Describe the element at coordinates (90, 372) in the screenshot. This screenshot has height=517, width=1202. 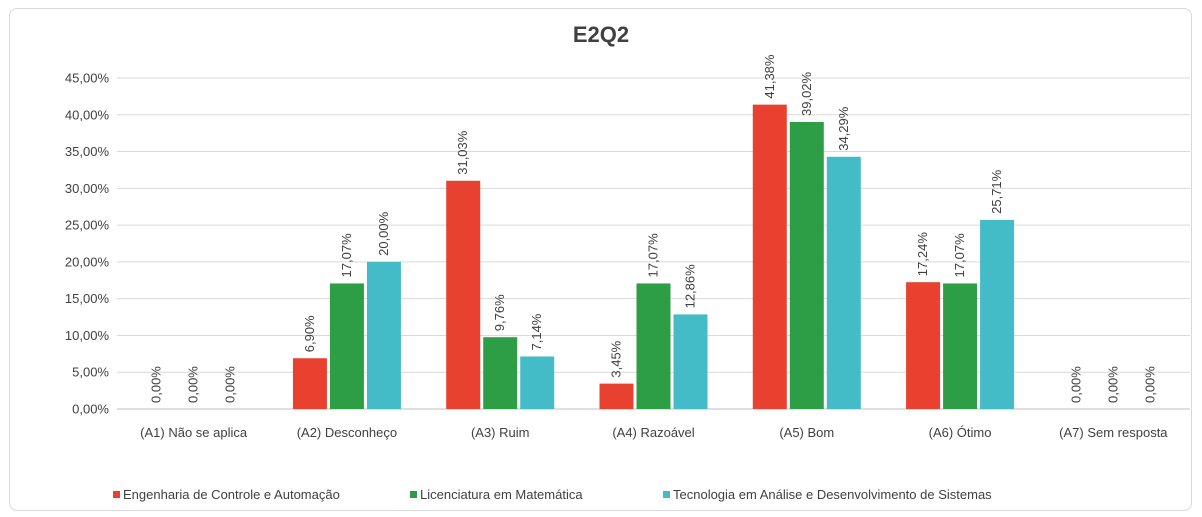
I see `y-tick-label: 5,00%` at that location.